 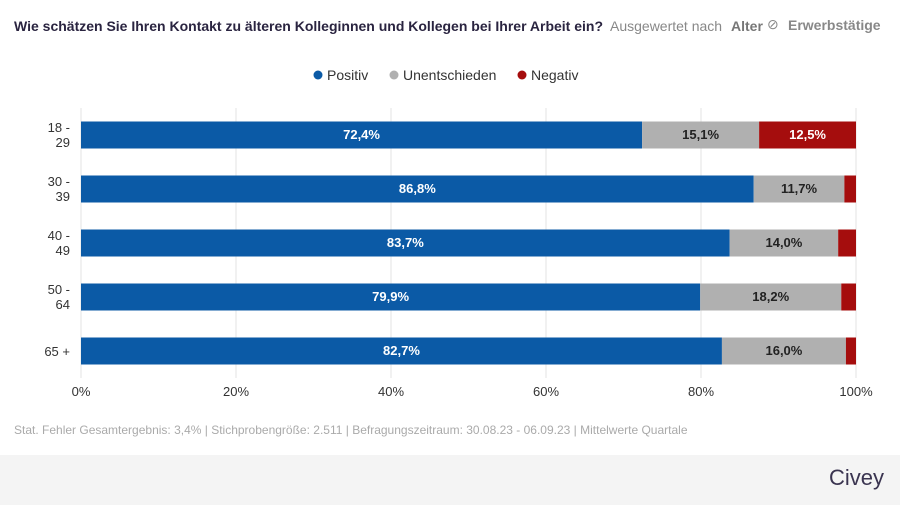 I want to click on value-label: 15,1%, so click(x=701, y=134).